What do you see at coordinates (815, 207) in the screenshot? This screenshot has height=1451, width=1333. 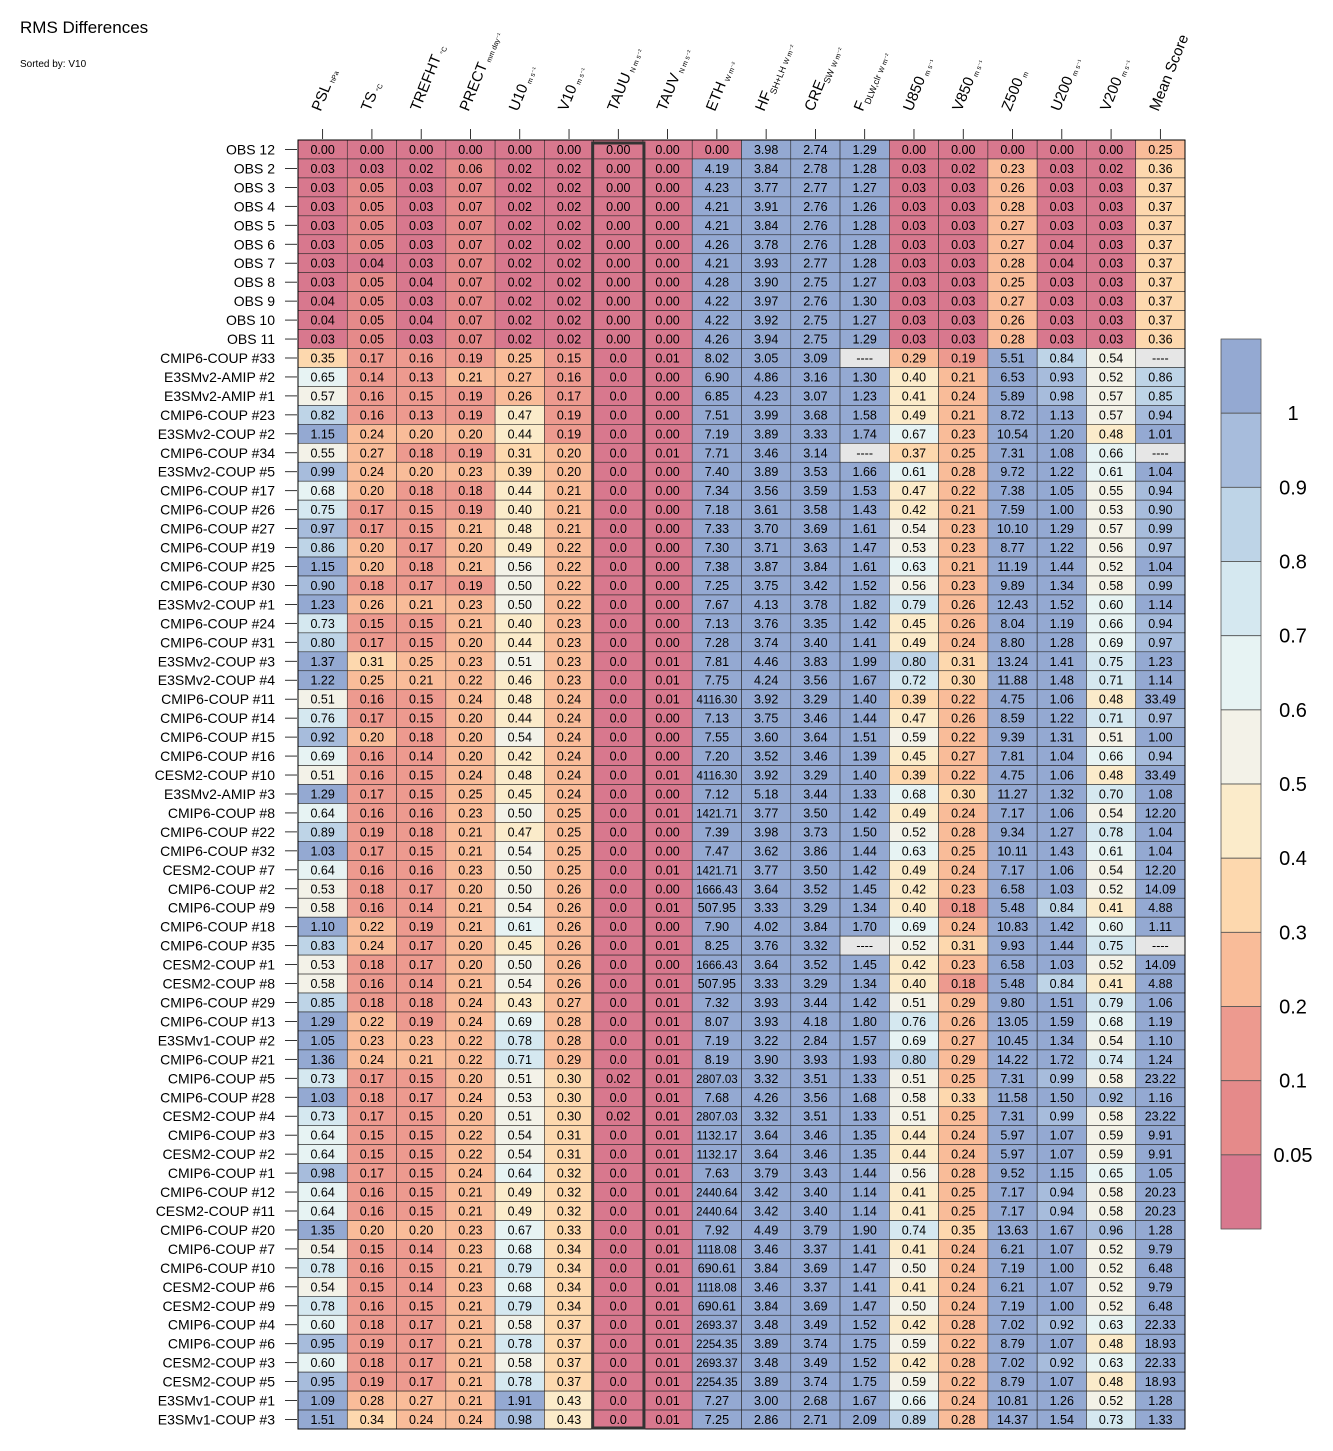 I see `cell-value: 2.76` at bounding box center [815, 207].